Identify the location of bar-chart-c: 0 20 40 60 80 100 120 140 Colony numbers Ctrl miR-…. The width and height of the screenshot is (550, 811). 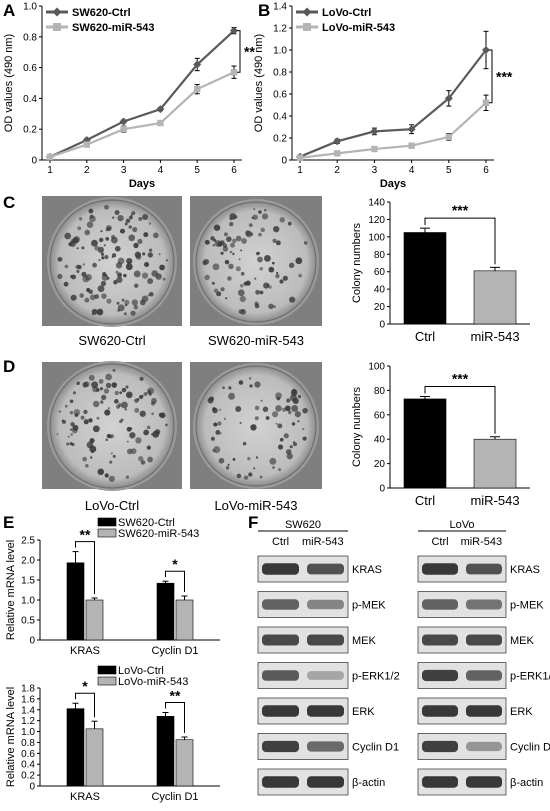
(440, 271).